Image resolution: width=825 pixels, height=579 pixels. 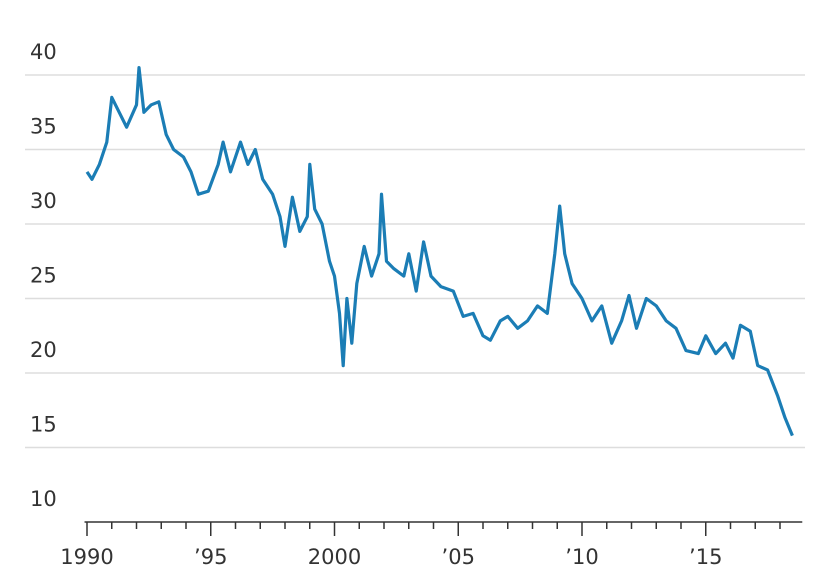 I want to click on x-tick-label: ’15, so click(x=705, y=557).